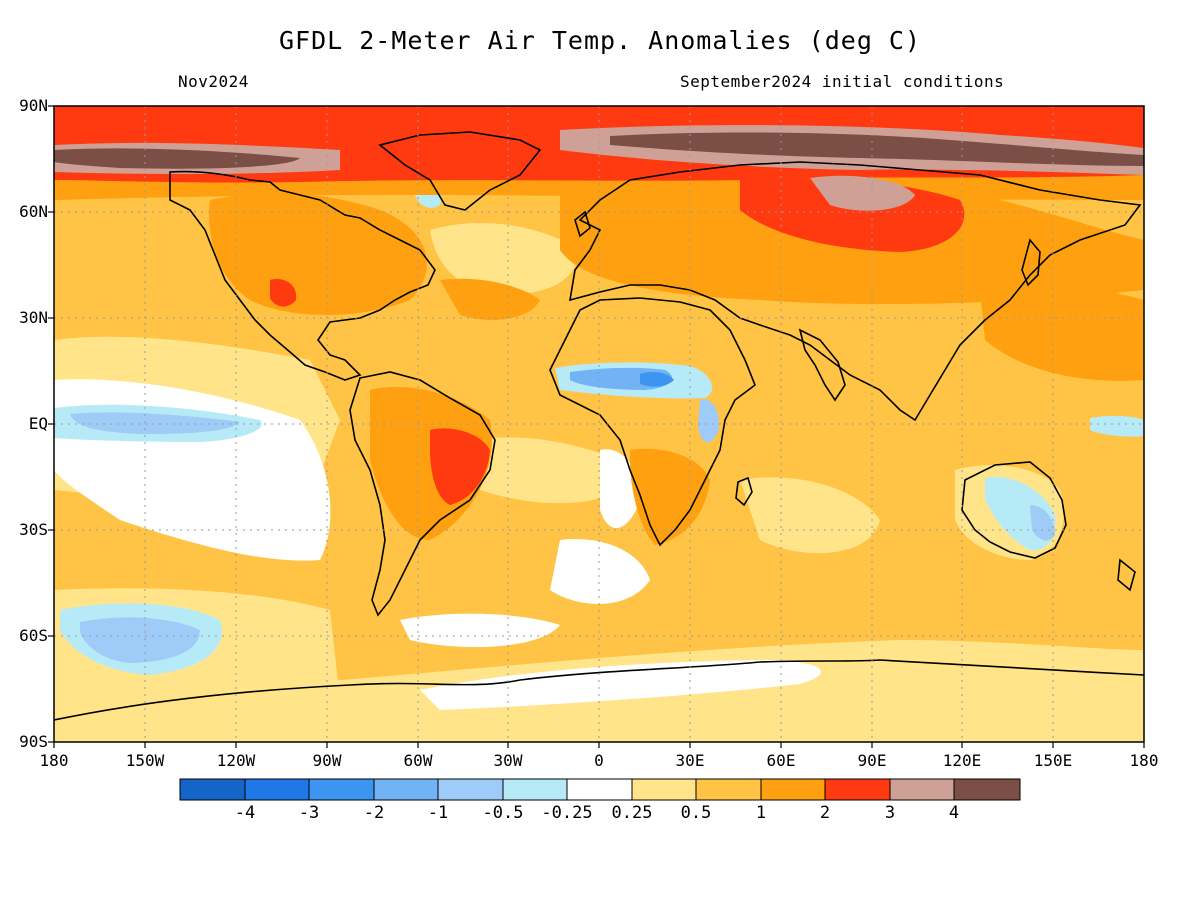  I want to click on region-equatorial-pacific-cold, so click(155, 423).